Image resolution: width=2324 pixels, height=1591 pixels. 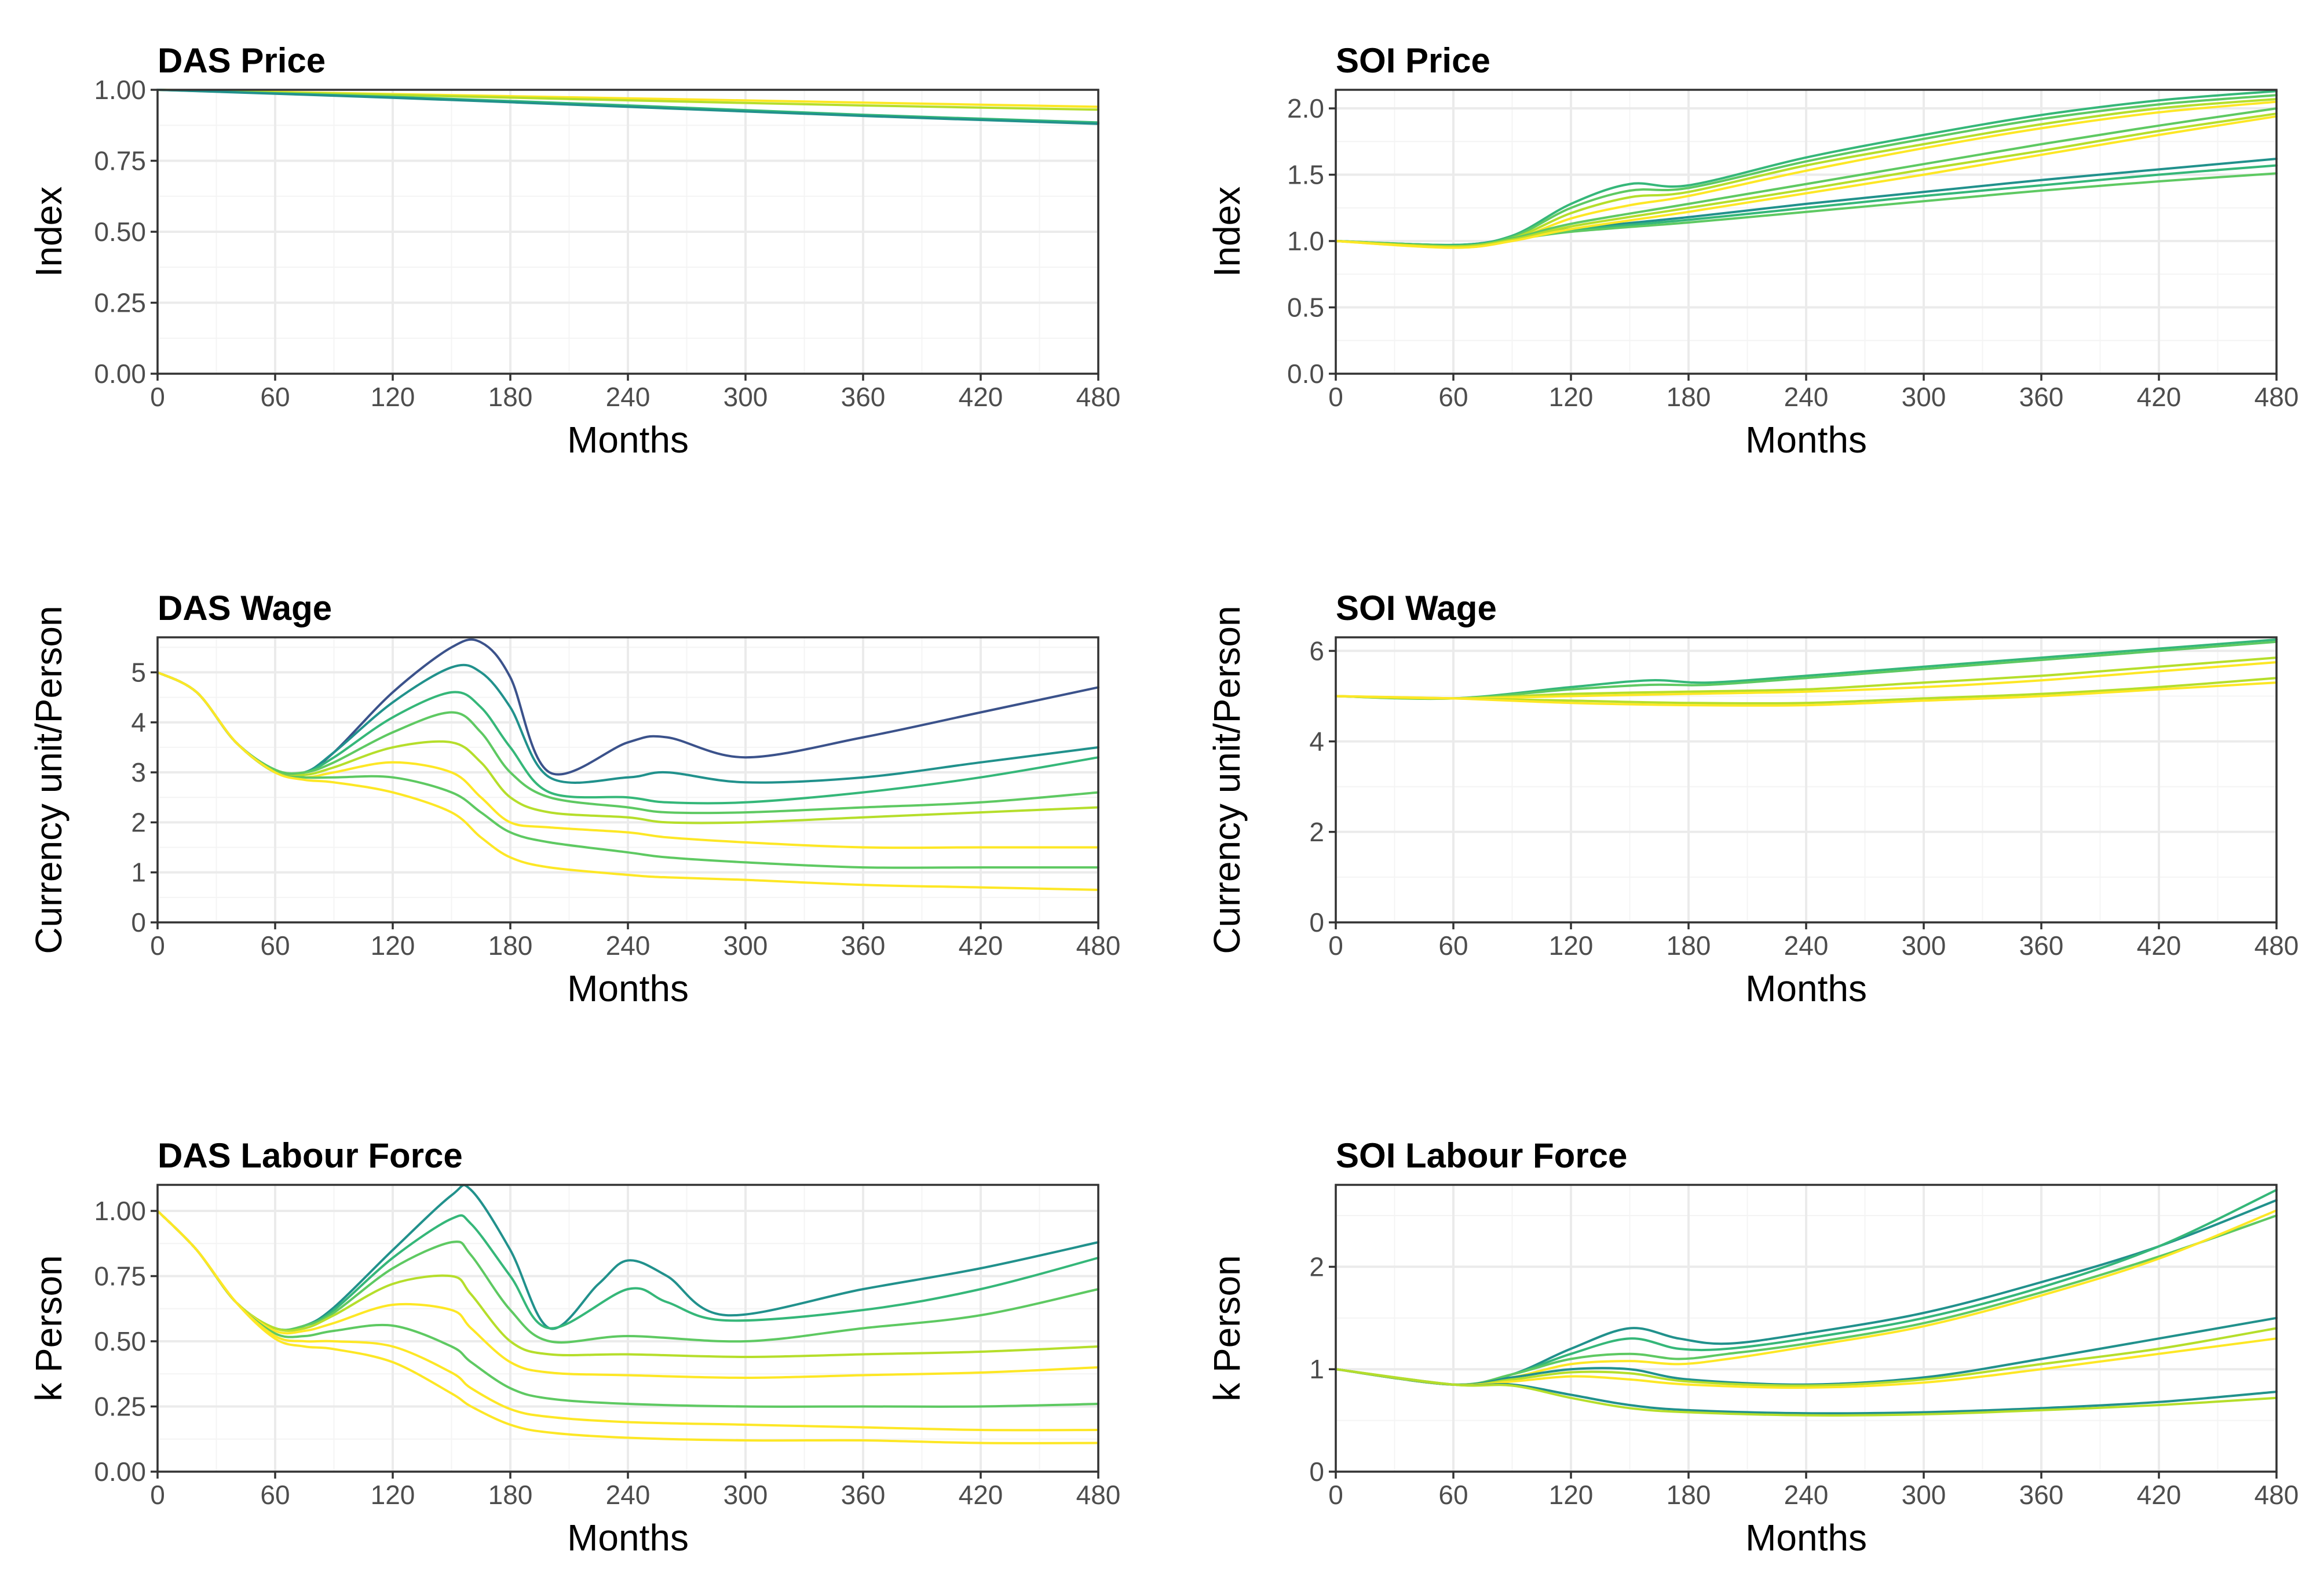 What do you see at coordinates (1316, 1472) in the screenshot?
I see `soi-labour-y-tick-label: 0` at bounding box center [1316, 1472].